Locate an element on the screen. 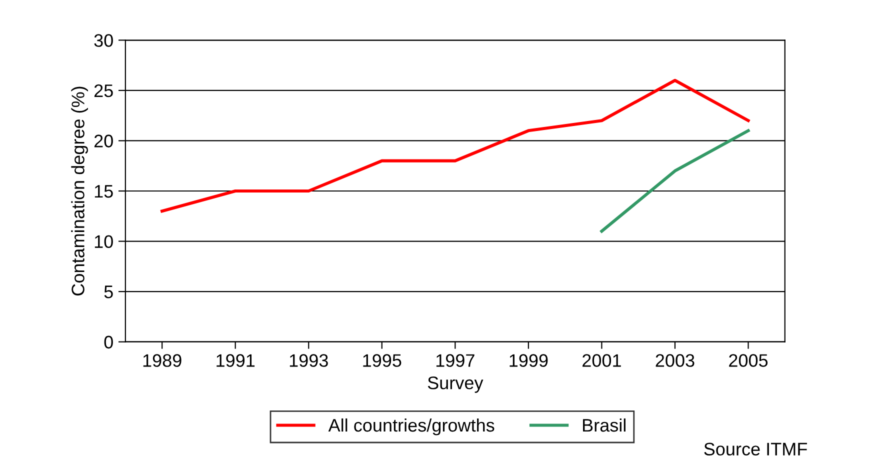 The width and height of the screenshot is (896, 467). x-tick-label: 1995 is located at coordinates (382, 360).